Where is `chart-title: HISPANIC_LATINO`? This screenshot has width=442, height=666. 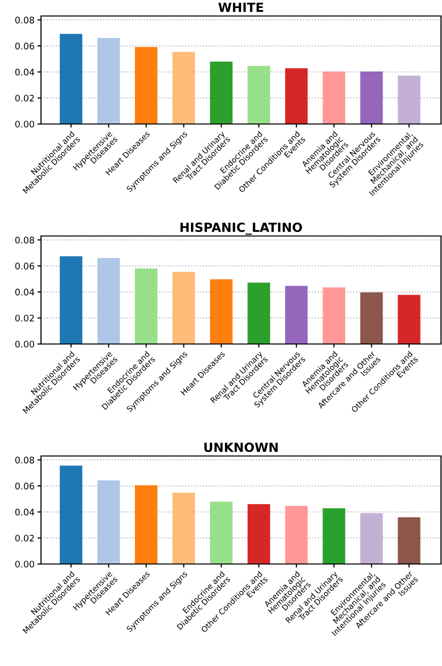
chart-title: HISPANIC_LATINO is located at coordinates (241, 228).